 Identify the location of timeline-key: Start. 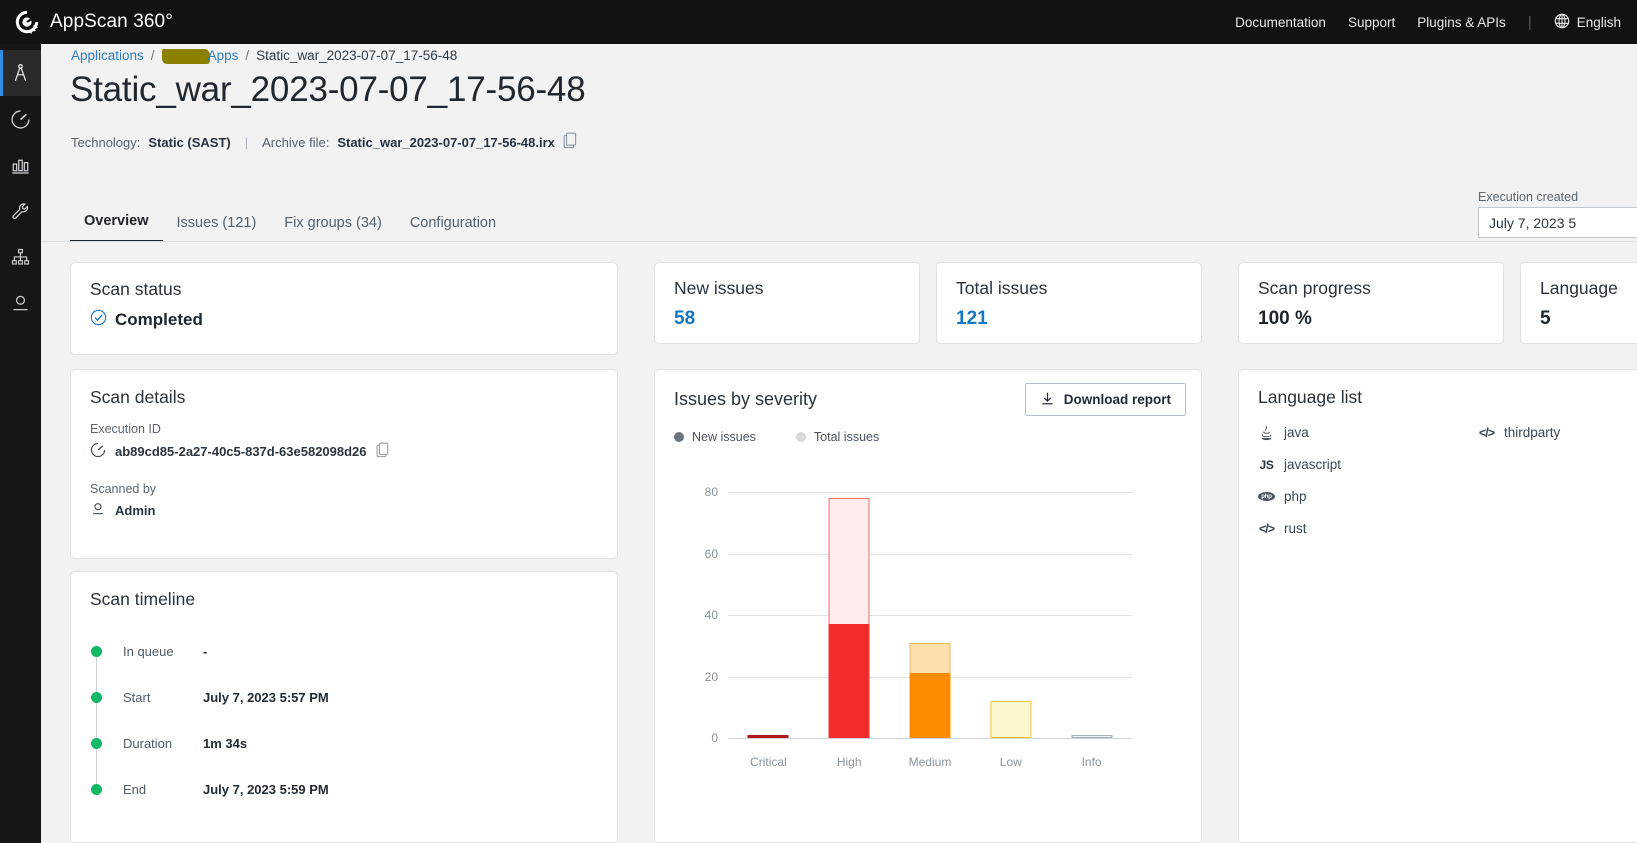
(137, 697).